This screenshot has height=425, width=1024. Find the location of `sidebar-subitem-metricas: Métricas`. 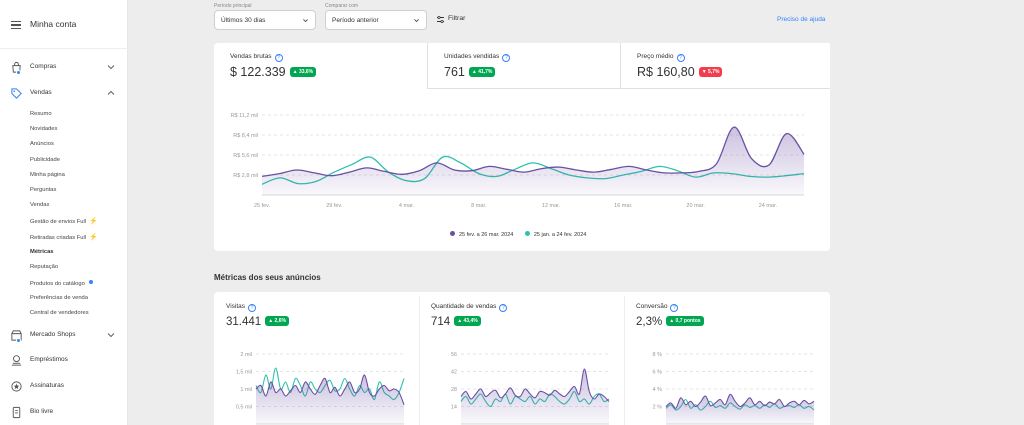

sidebar-subitem-metricas: Métricas is located at coordinates (42, 252).